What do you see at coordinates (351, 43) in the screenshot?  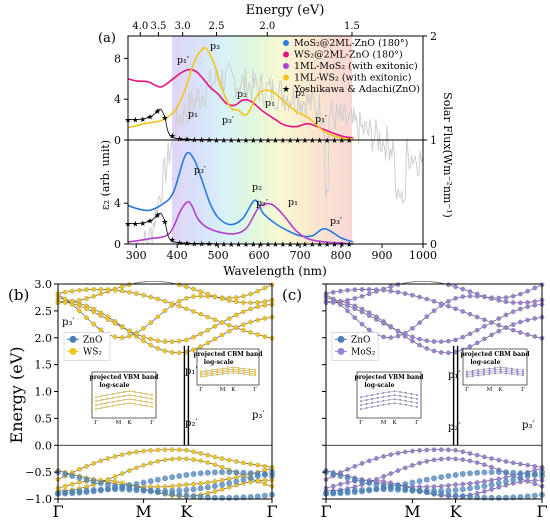 I see `legend-label: MoS₂@2ML-ZnO (180°)` at bounding box center [351, 43].